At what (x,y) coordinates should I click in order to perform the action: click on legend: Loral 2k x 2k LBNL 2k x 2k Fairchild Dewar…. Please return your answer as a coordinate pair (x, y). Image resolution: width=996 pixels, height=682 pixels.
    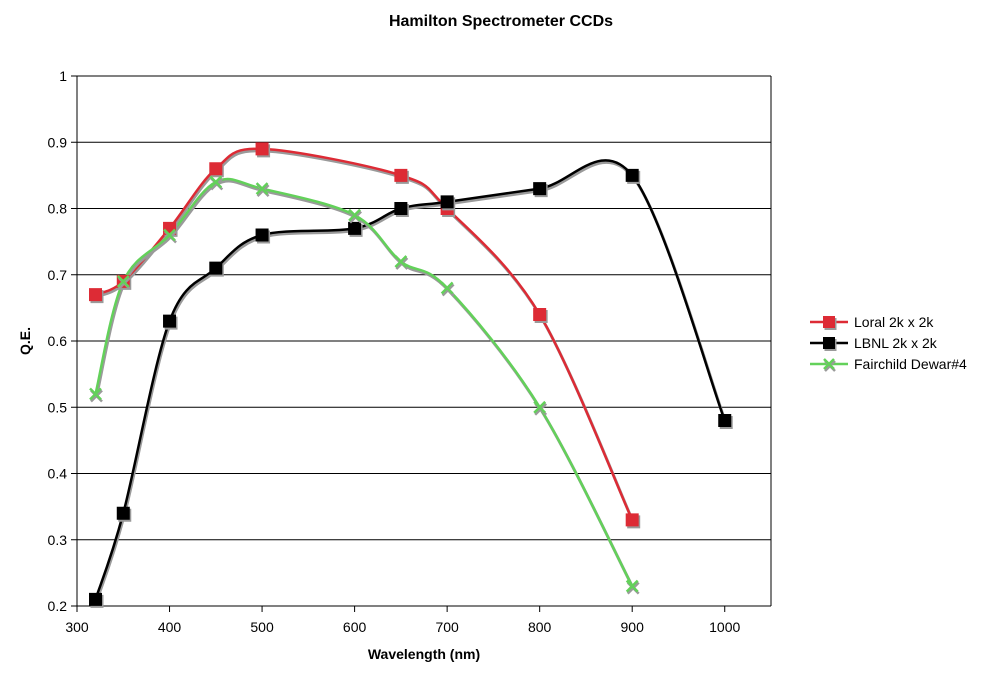
    Looking at the image, I should click on (888, 343).